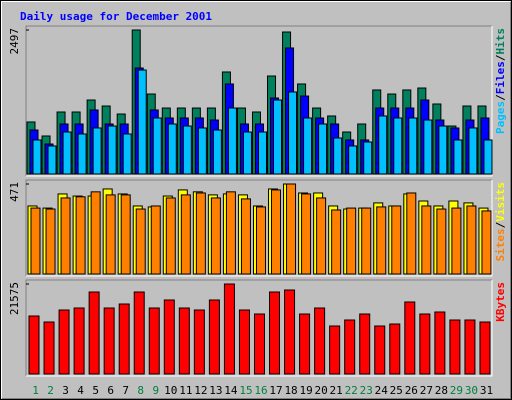 The width and height of the screenshot is (512, 400). What do you see at coordinates (441, 390) in the screenshot?
I see `x-tick-label: 28` at bounding box center [441, 390].